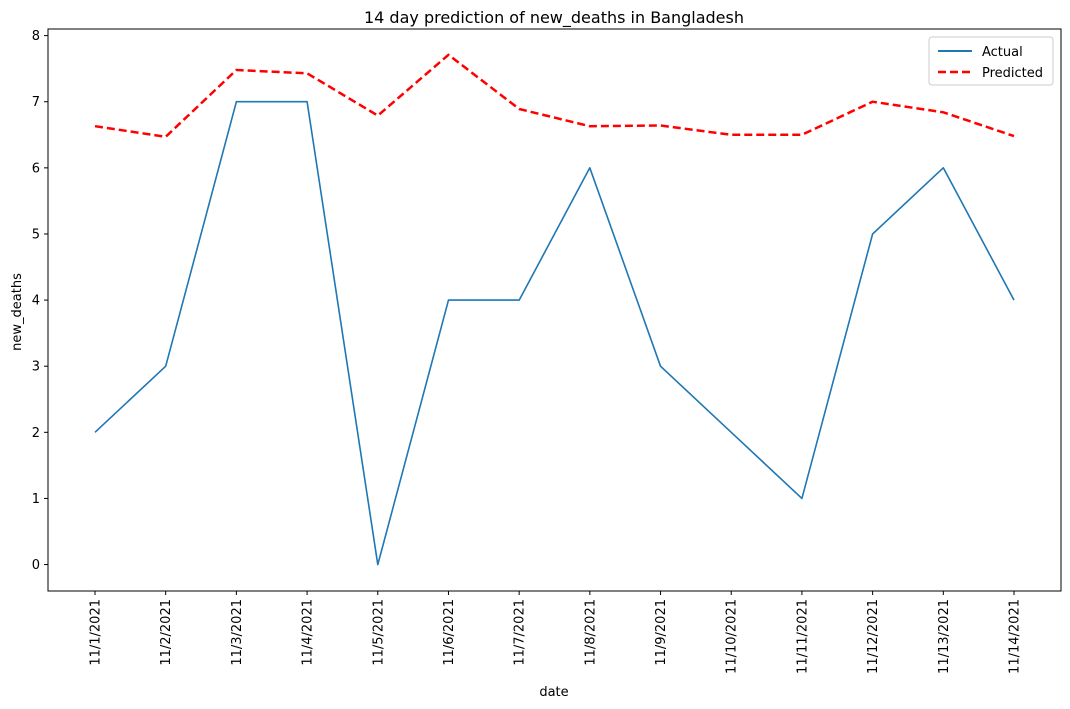 The height and width of the screenshot is (709, 1070). Describe the element at coordinates (944, 636) in the screenshot. I see `x-tick-label: 11/13/2021` at that location.